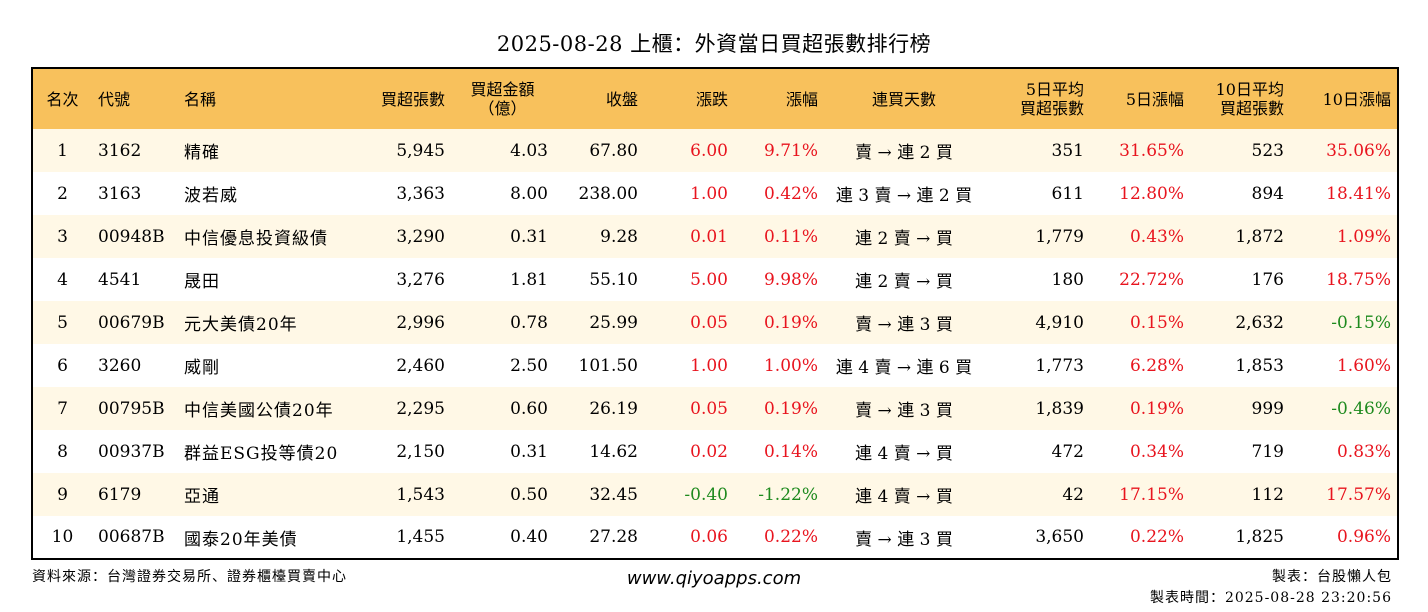 The width and height of the screenshot is (1428, 612). What do you see at coordinates (1067, 279) in the screenshot?
I see `cell-avg5: 180` at bounding box center [1067, 279].